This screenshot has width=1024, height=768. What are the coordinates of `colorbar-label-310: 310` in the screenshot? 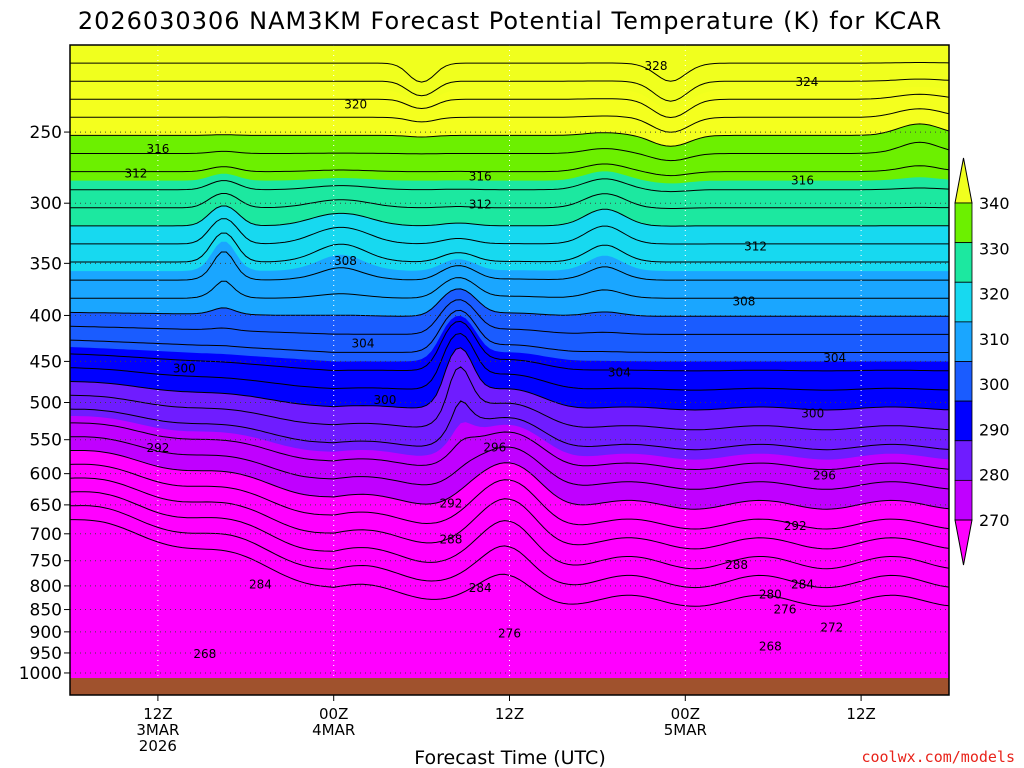 It's located at (994, 339).